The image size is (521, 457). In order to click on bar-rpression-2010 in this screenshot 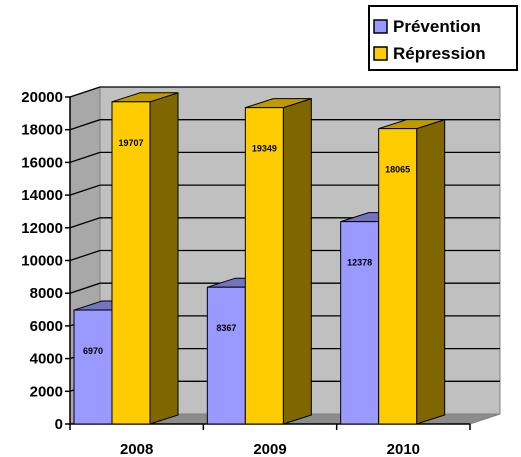, I will do `click(412, 271)`.